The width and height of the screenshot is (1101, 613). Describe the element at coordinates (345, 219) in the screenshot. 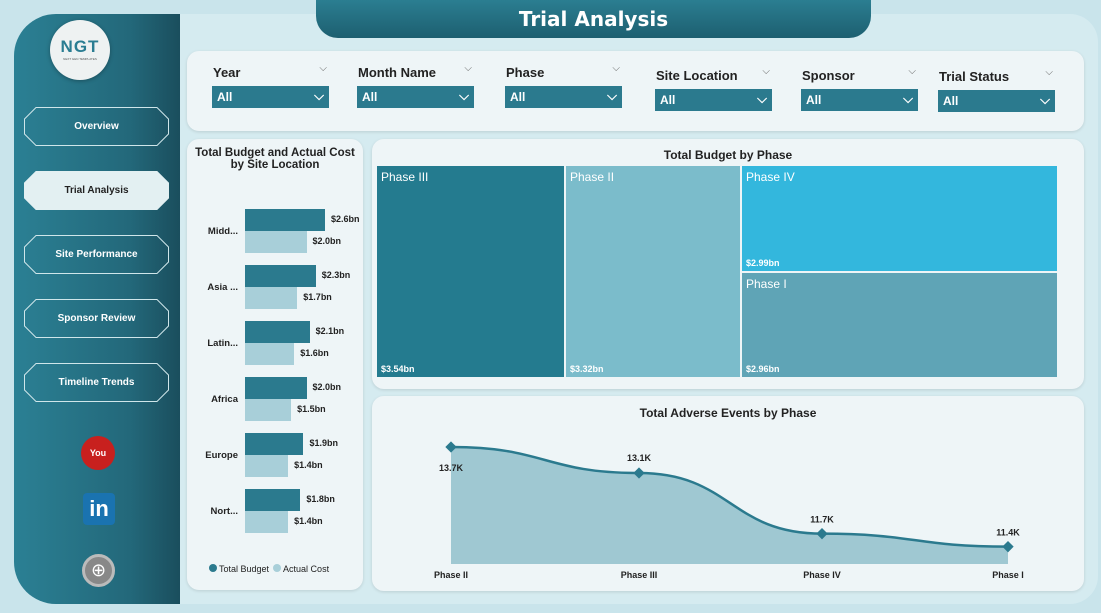

I see `bar-data-label: $2.6bn` at that location.